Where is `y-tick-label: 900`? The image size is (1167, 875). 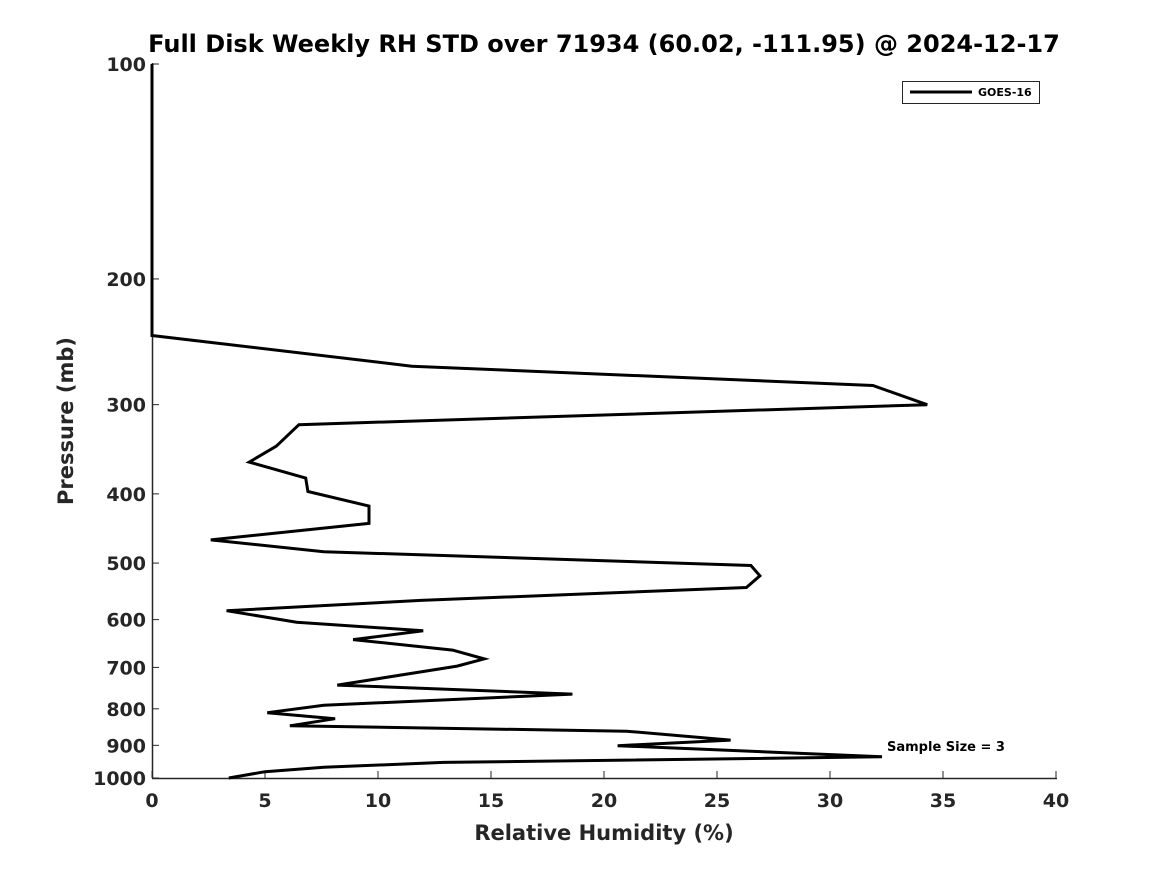
y-tick-label: 900 is located at coordinates (126, 746).